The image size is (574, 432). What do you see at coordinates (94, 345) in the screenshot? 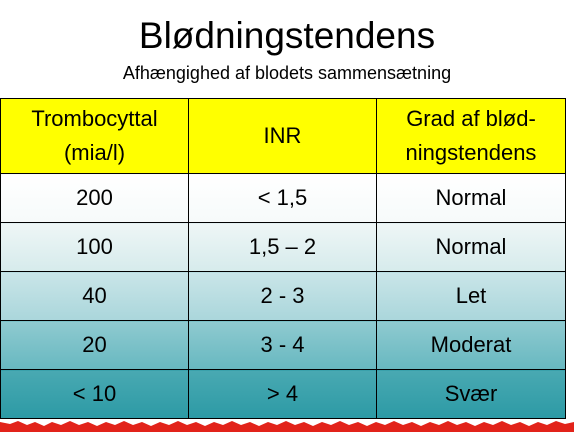
I see `platelet-count-cell: 20` at bounding box center [94, 345].